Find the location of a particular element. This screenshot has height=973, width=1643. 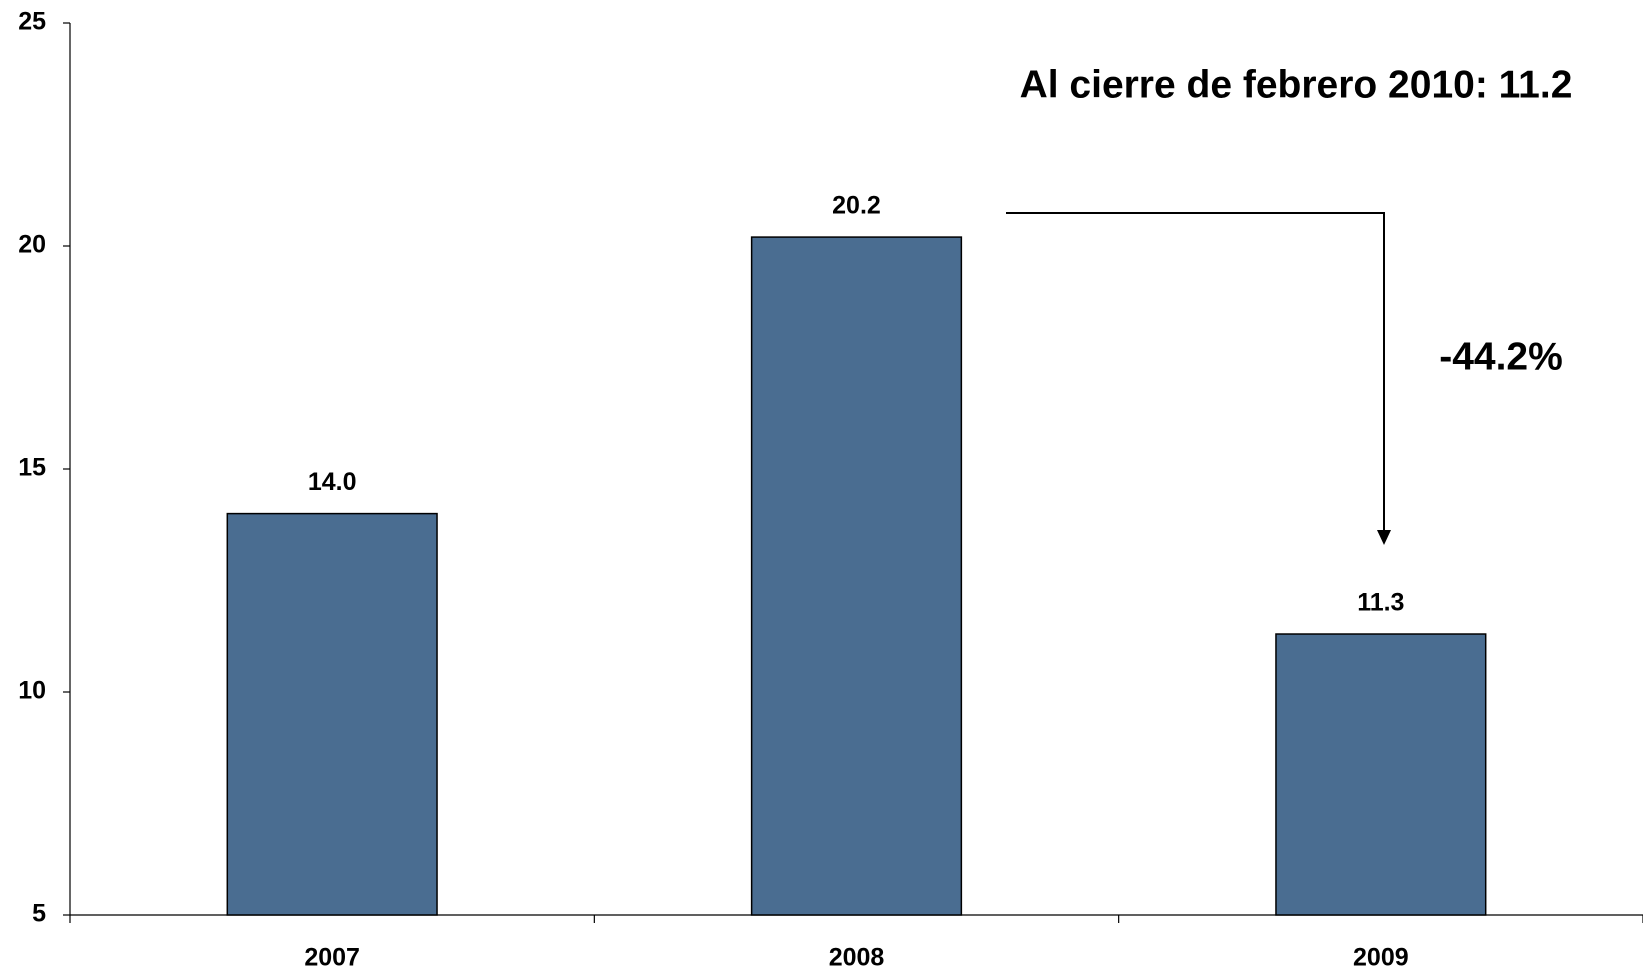

x-tick-label: 2009 is located at coordinates (1381, 958).